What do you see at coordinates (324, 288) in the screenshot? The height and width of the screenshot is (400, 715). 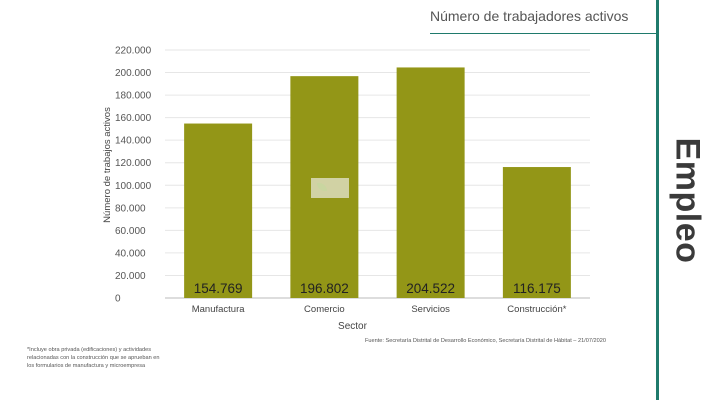 I see `data-label: 196.802` at bounding box center [324, 288].